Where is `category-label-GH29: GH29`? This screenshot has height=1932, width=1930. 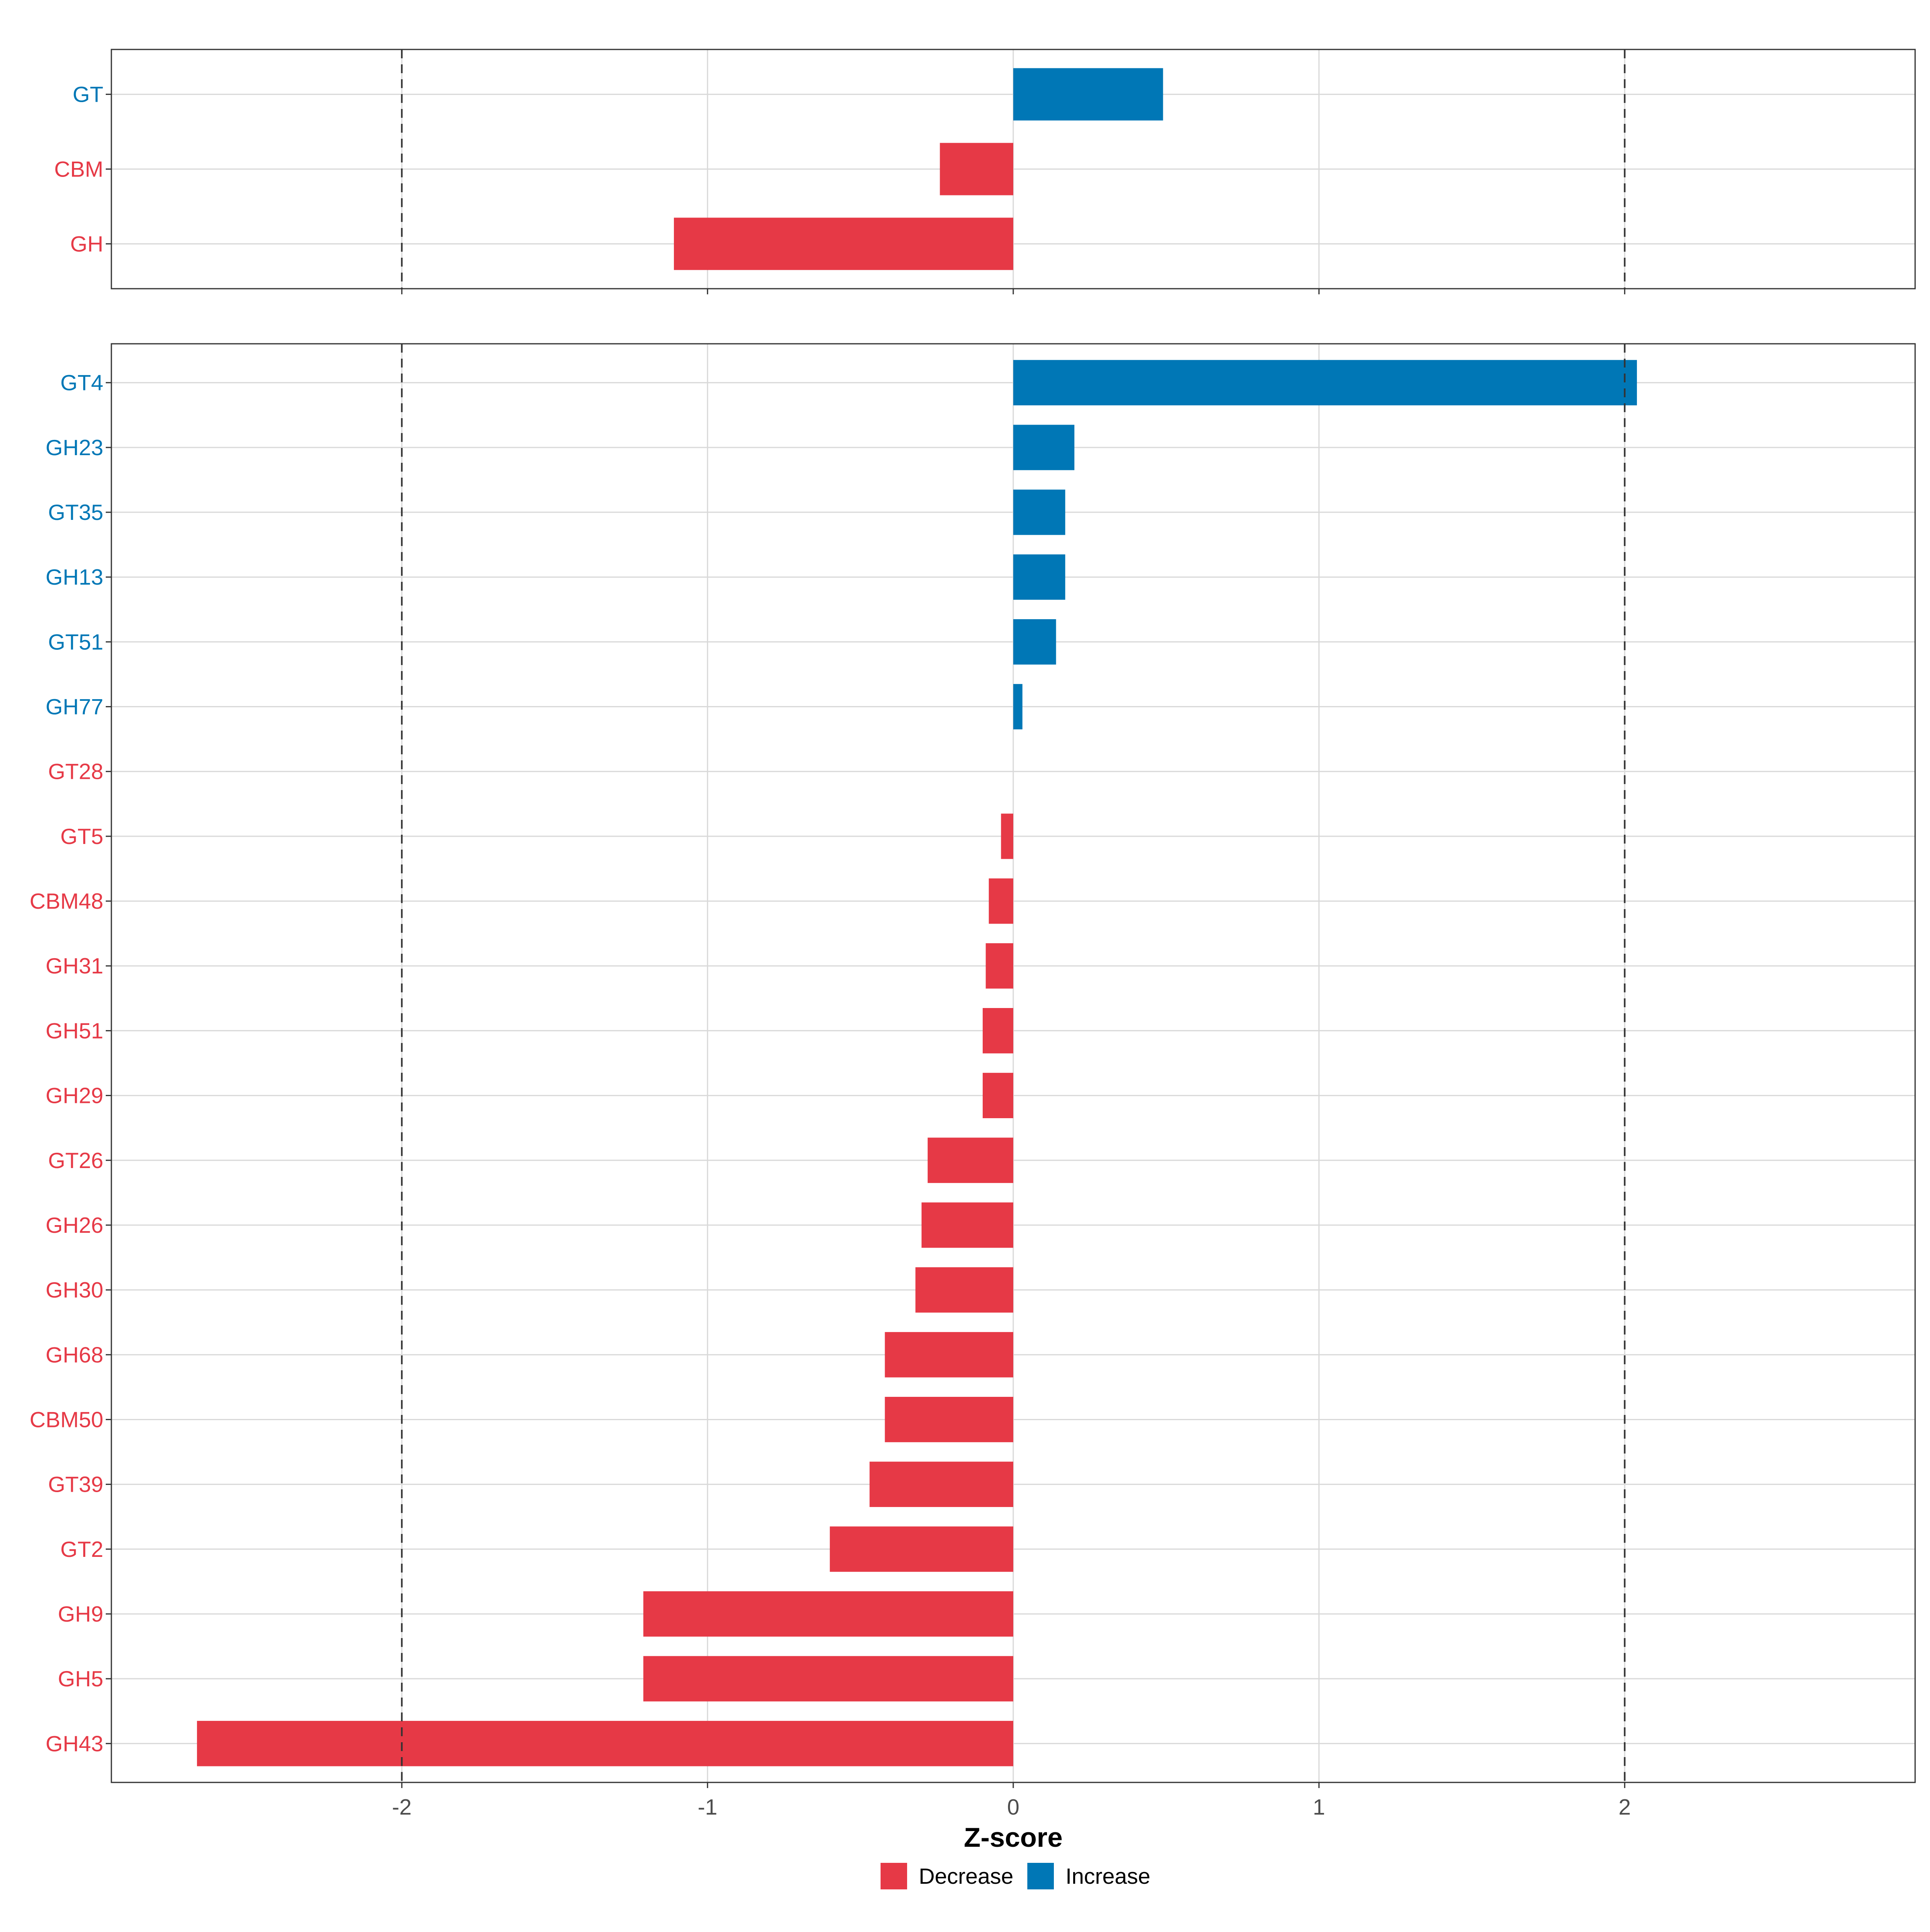 category-label-GH29: GH29 is located at coordinates (74, 1095).